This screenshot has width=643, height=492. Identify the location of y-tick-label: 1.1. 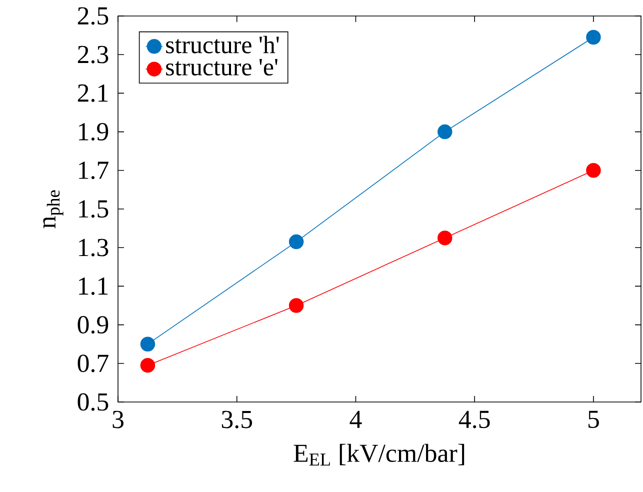
(93, 286).